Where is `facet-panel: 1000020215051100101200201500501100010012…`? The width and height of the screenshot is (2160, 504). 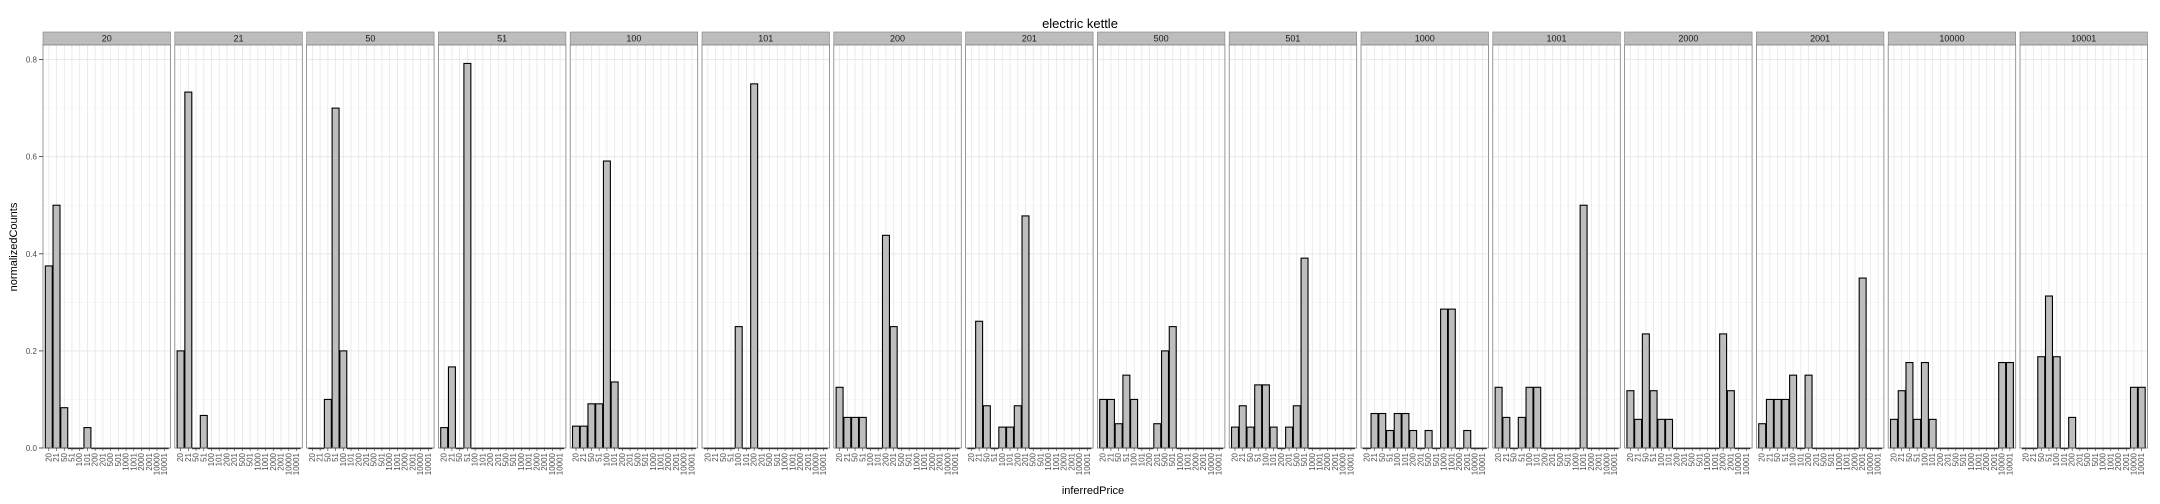 facet-panel: 1000020215051100101200201500501100010012… is located at coordinates (1952, 253).